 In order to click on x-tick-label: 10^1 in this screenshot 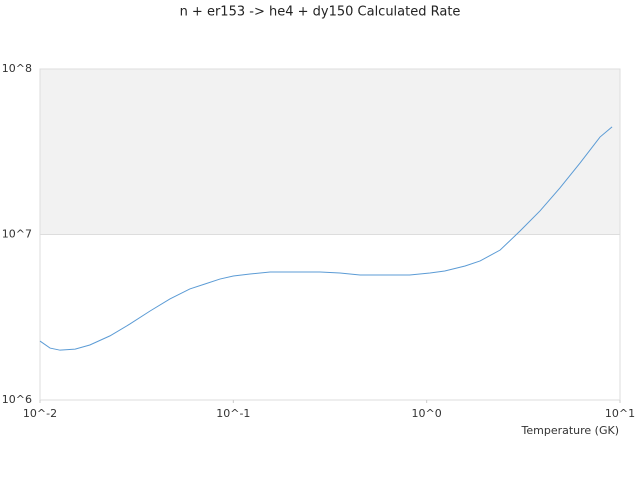, I will do `click(620, 413)`.